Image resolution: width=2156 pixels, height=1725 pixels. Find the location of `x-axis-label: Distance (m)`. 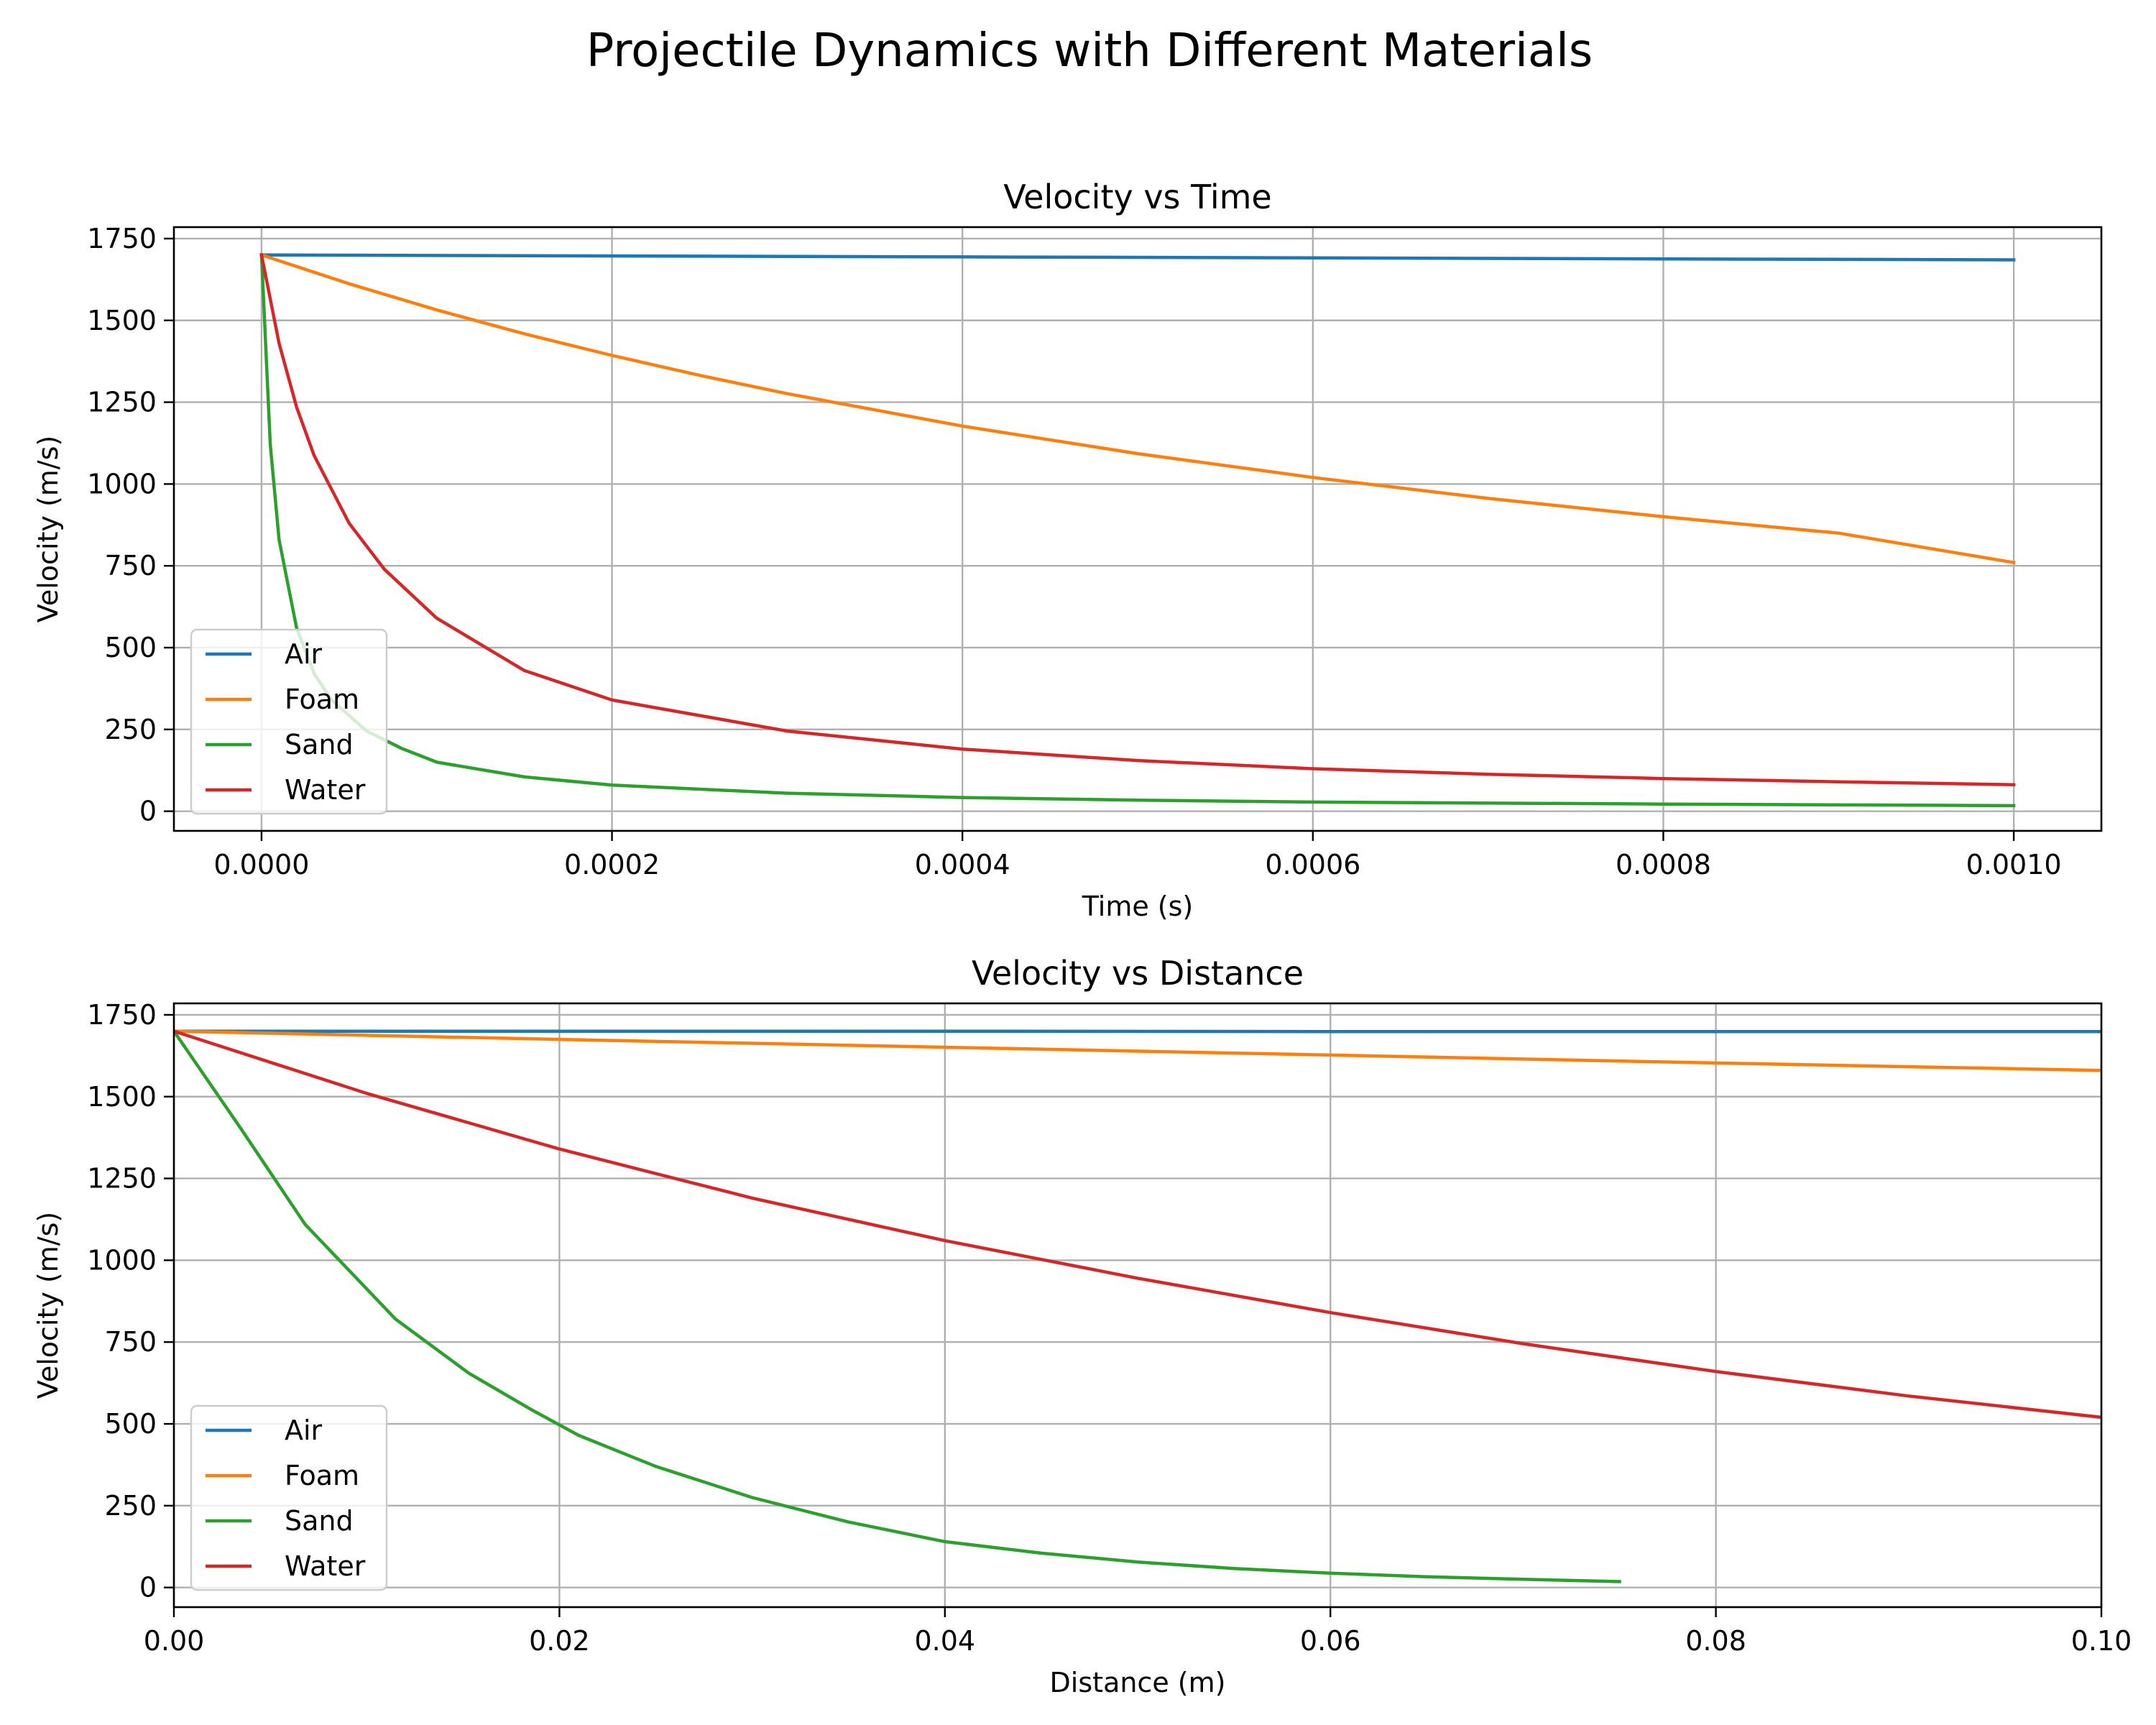

x-axis-label: Distance (m) is located at coordinates (1138, 1682).